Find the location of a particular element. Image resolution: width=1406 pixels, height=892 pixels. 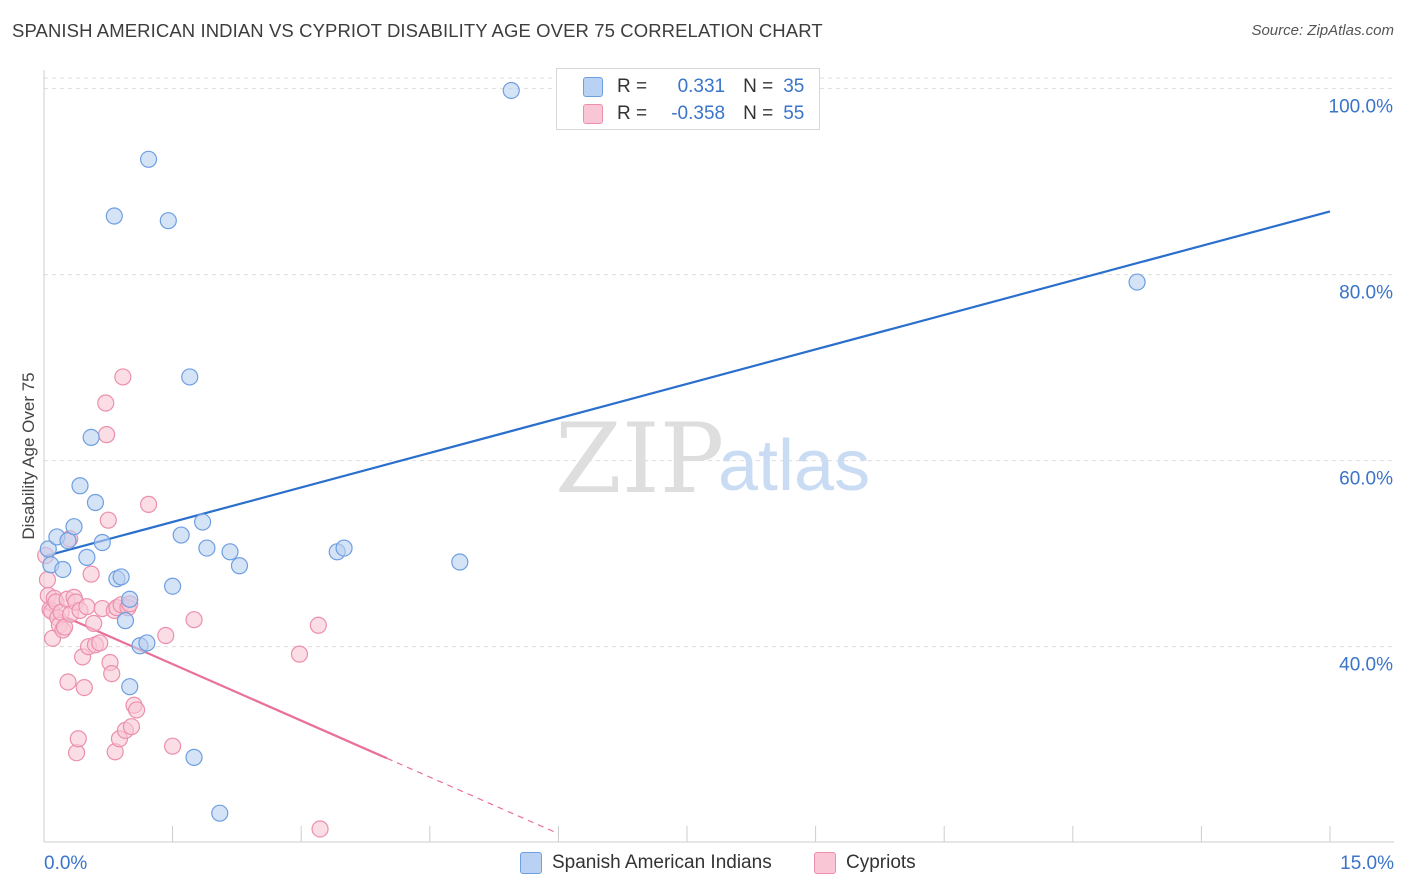

watermark-zip: ZIP is located at coordinates (639, 459).